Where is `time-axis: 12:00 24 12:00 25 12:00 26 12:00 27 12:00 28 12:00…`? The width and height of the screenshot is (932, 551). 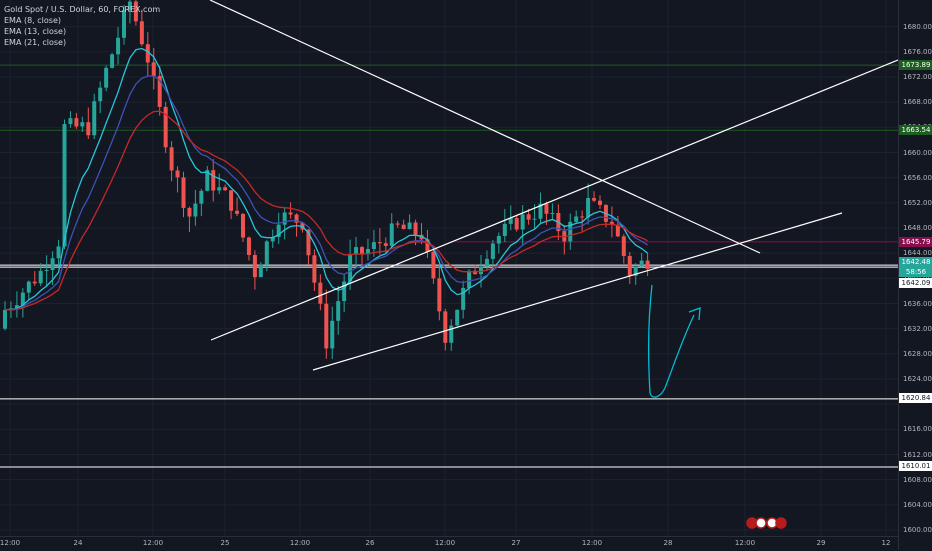
time-axis: 12:00 24 12:00 25 12:00 26 12:00 27 12:00 28 12:00… is located at coordinates (449, 543).